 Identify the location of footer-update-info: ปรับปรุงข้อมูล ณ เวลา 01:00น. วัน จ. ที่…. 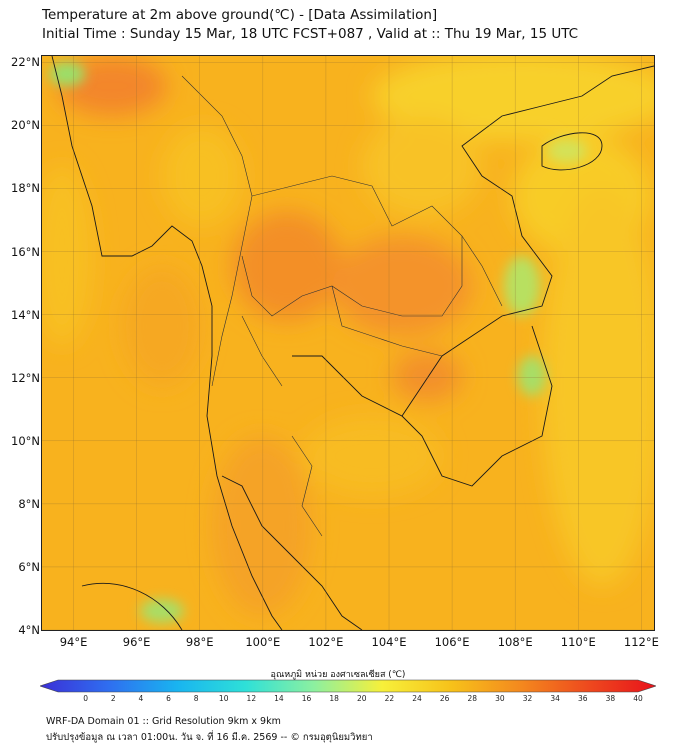
(209, 737).